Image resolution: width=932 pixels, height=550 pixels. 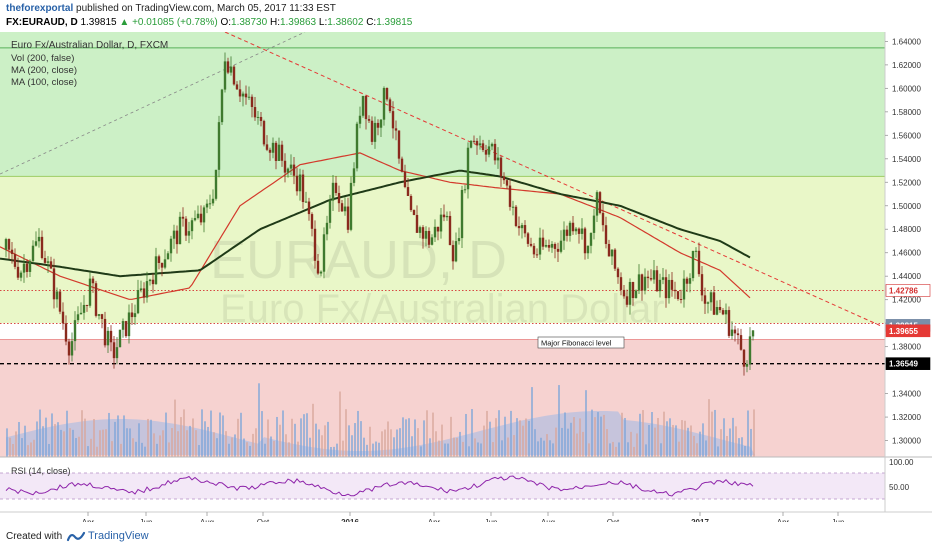 What do you see at coordinates (118, 536) in the screenshot?
I see `tradingview-link: TradingView` at bounding box center [118, 536].